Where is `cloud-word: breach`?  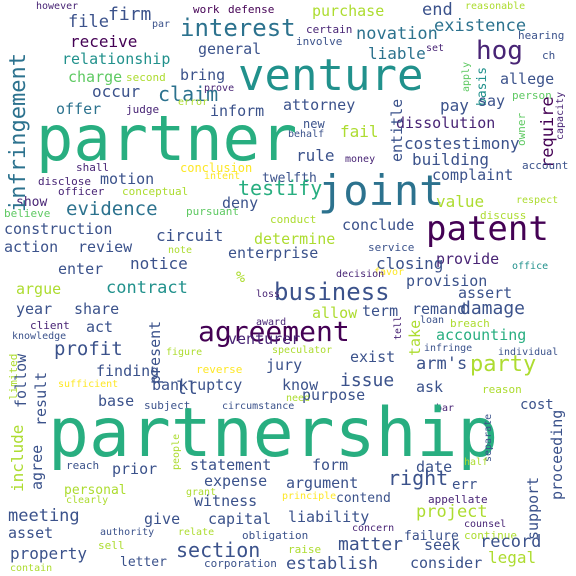
cloud-word: breach is located at coordinates (470, 323).